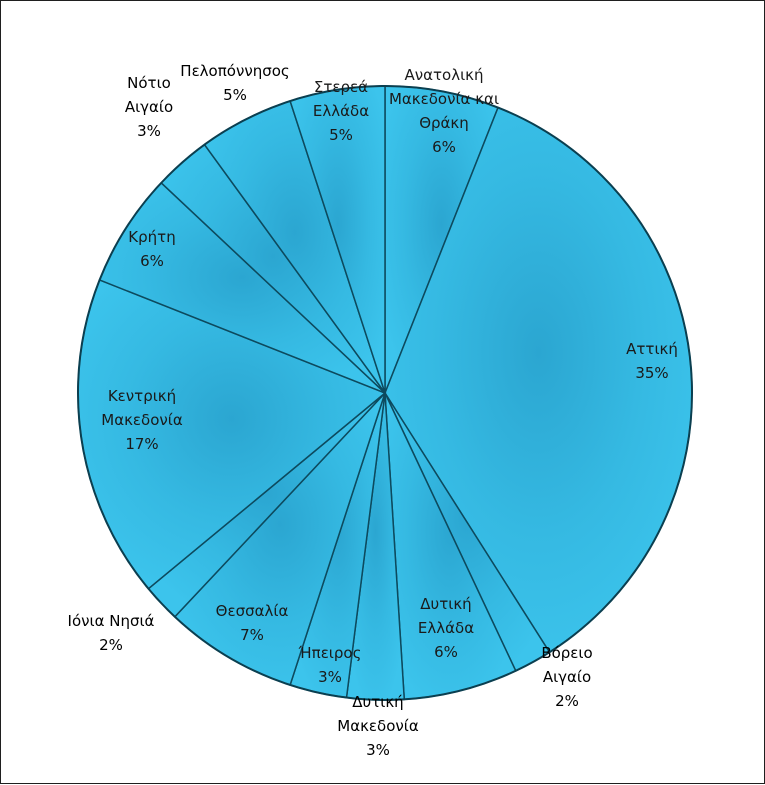 The height and width of the screenshot is (785, 765). I want to click on slice-label-11: Νότιο Αιγαίο 3%, so click(149, 107).